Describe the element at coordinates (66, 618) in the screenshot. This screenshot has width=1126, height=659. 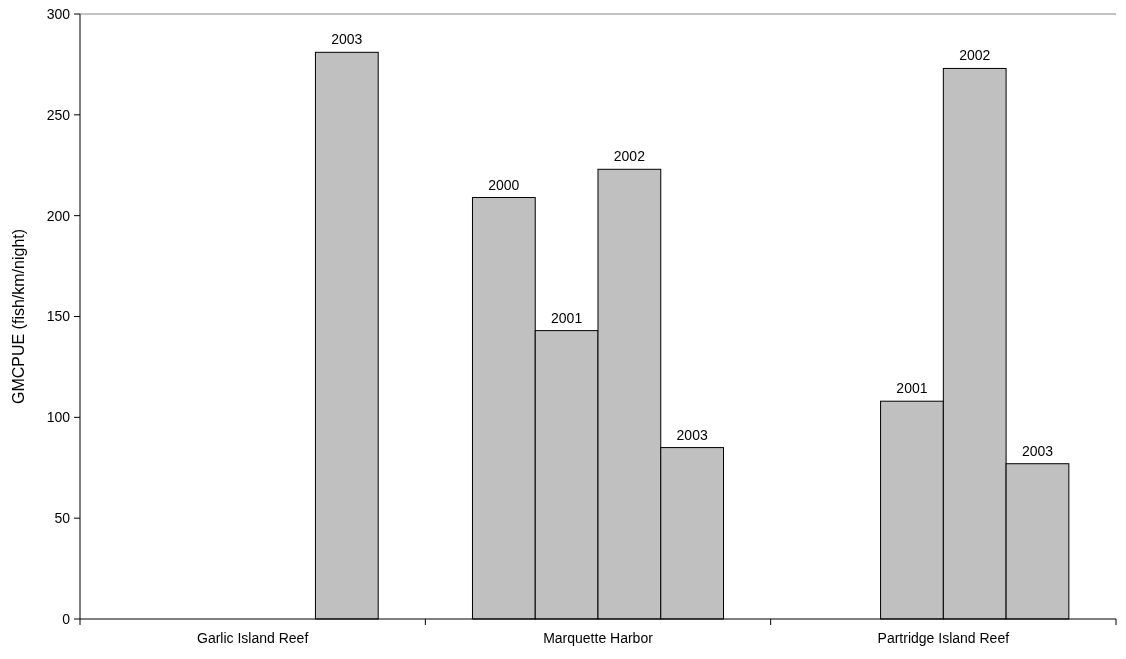
I see `y-tick-label: 0` at that location.